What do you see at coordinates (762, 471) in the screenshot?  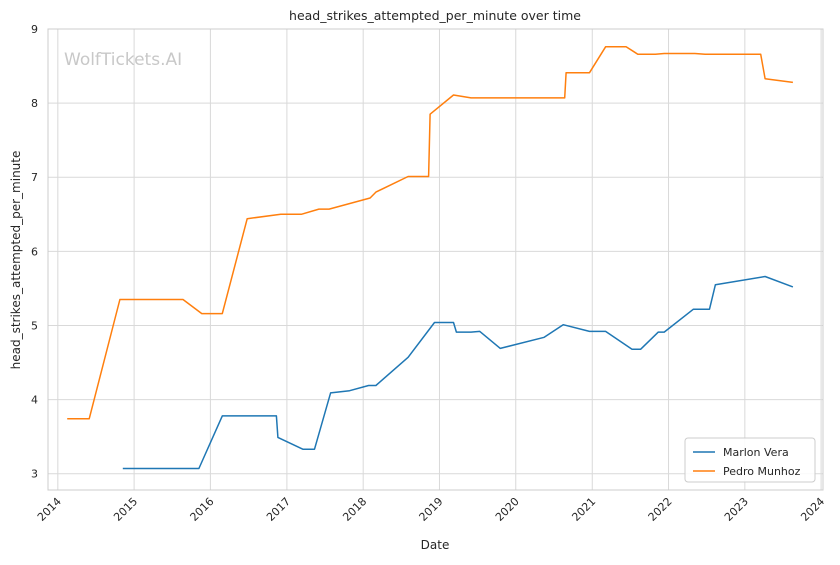 I see `legend-label: Pedro Munhoz` at bounding box center [762, 471].